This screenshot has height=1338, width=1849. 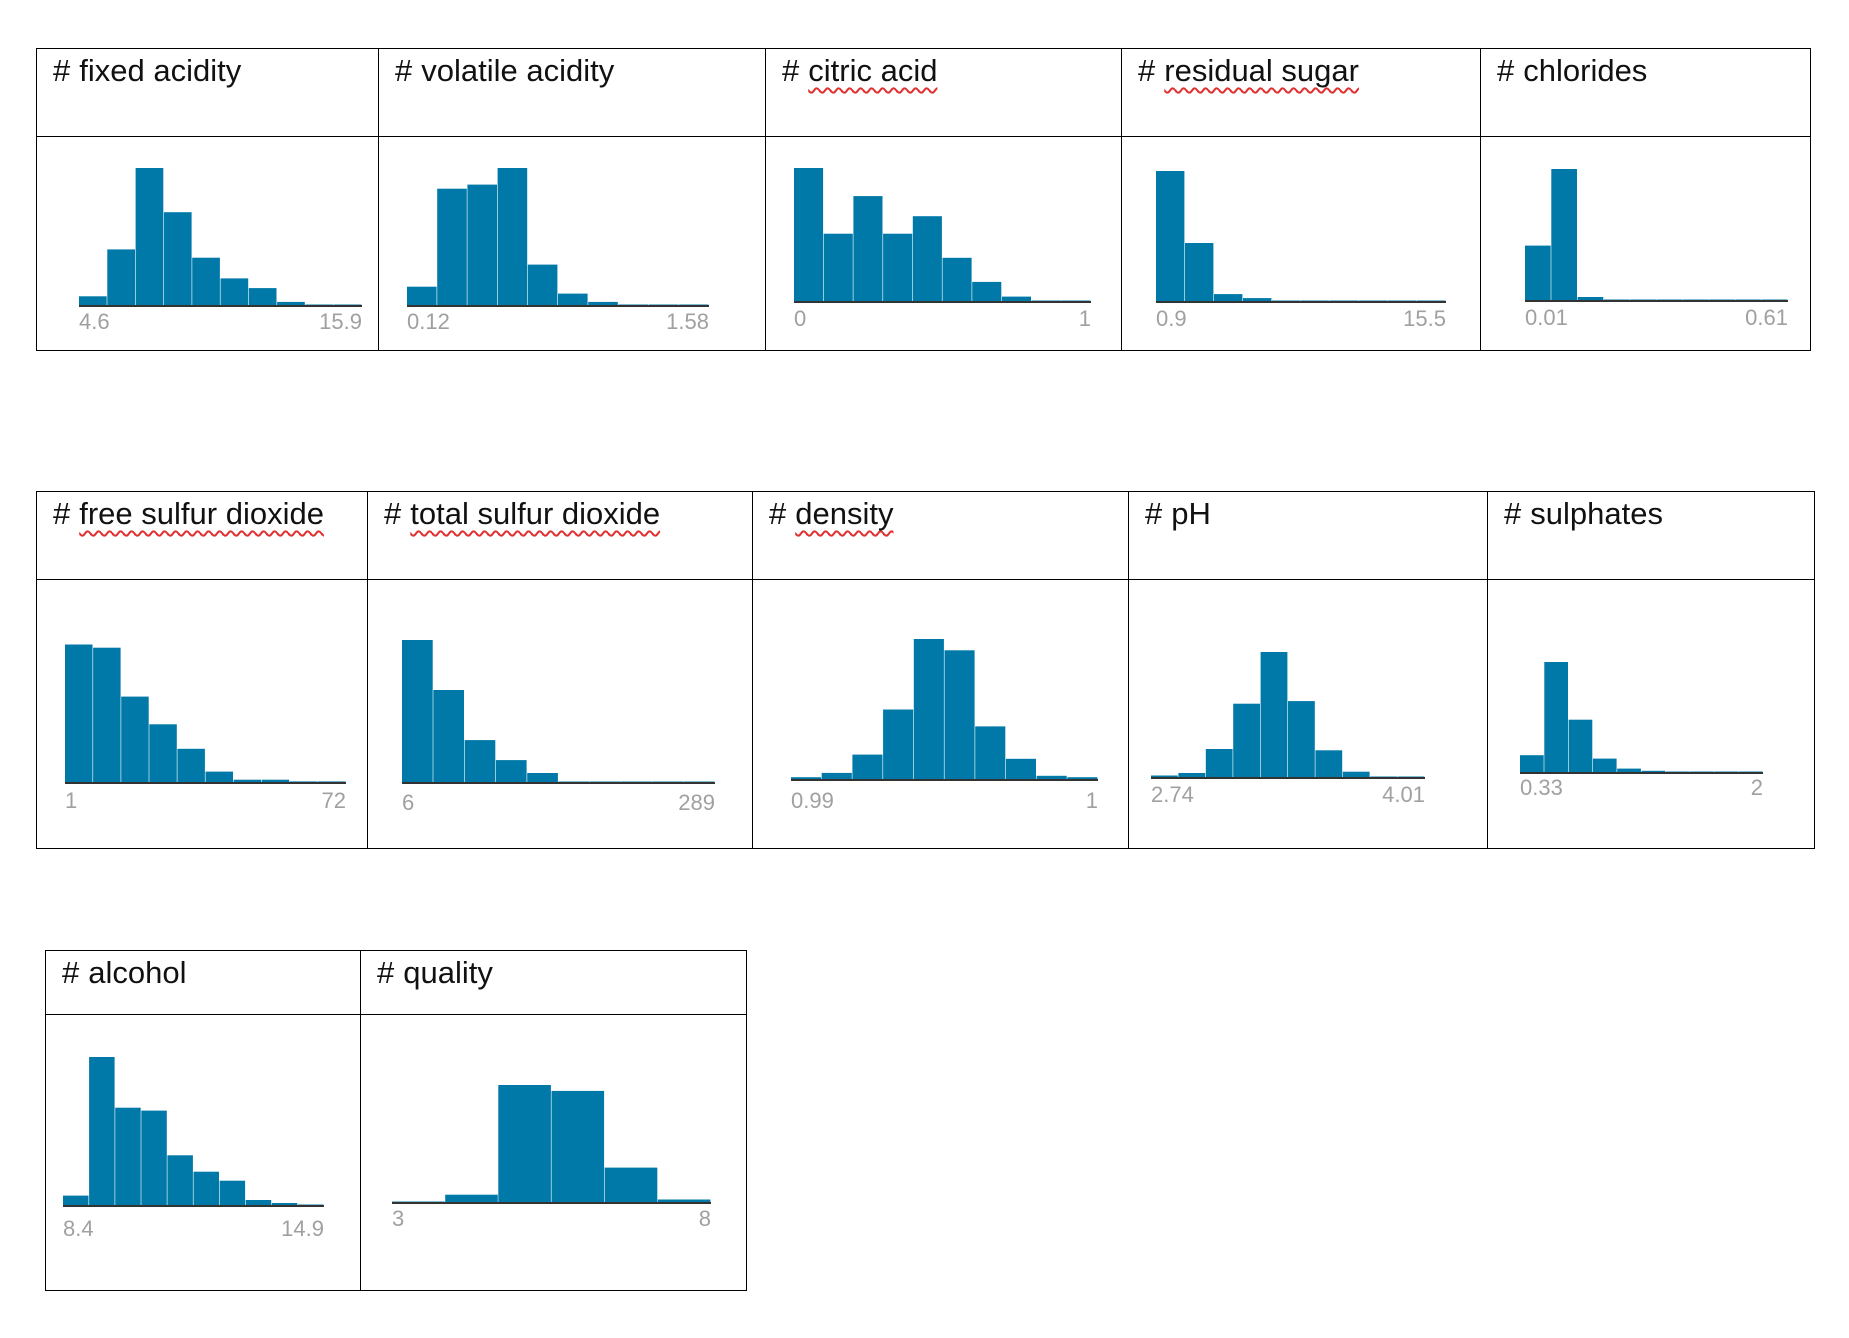 I want to click on column-title: volatile acidity, so click(x=518, y=70).